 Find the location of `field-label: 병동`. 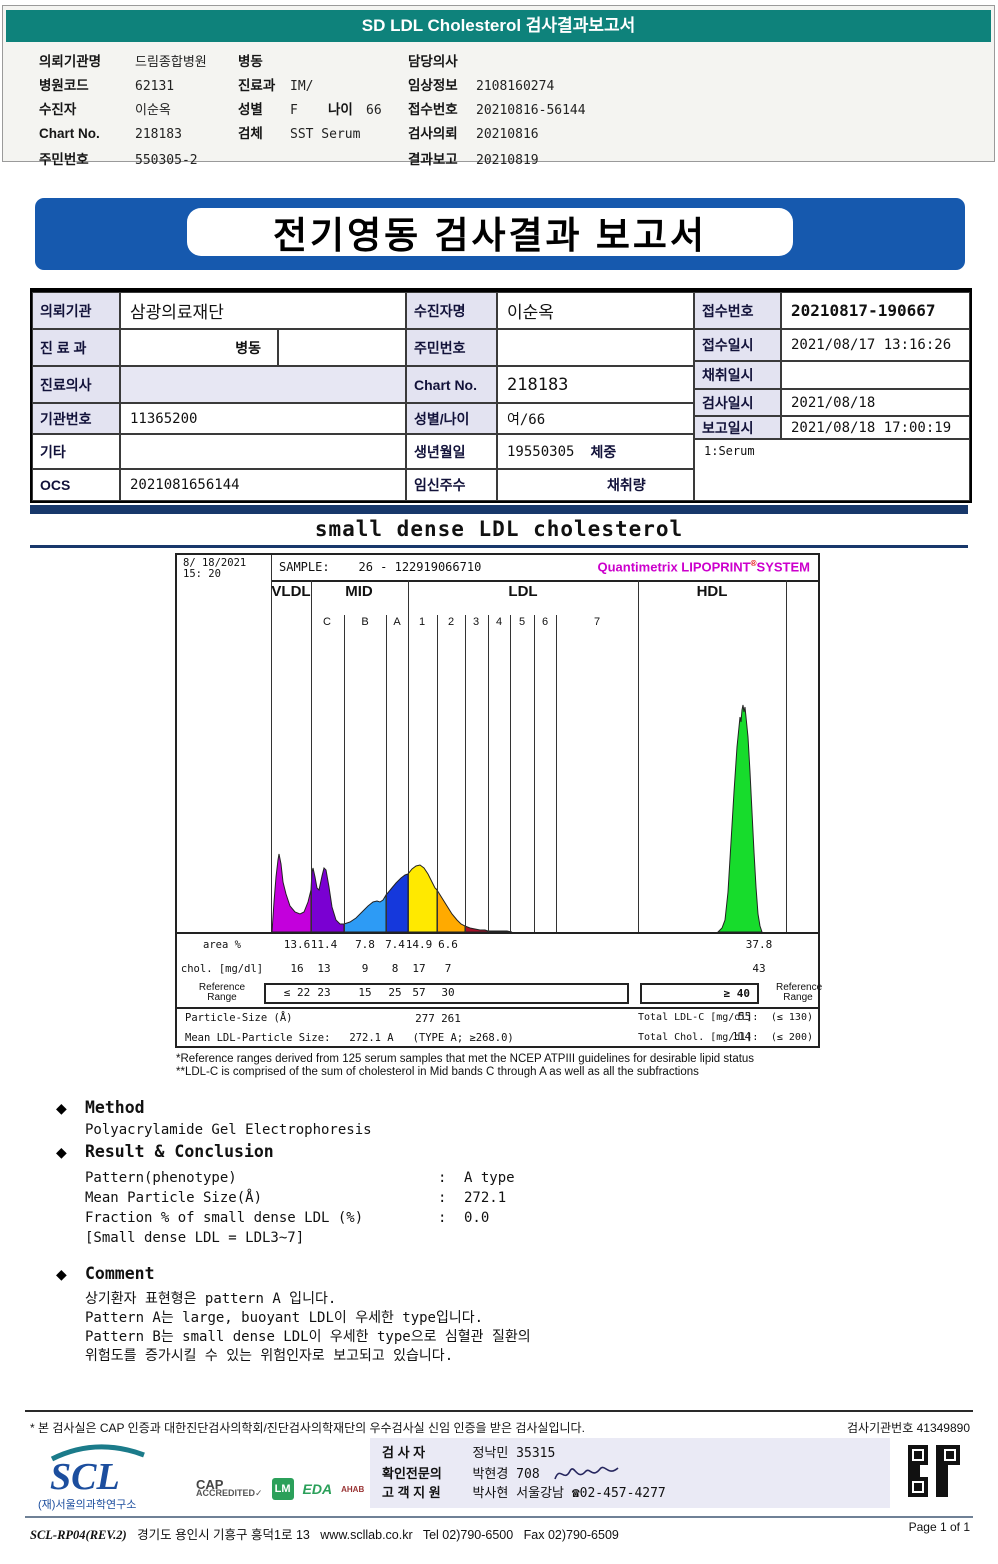

field-label: 병동 is located at coordinates (250, 61).